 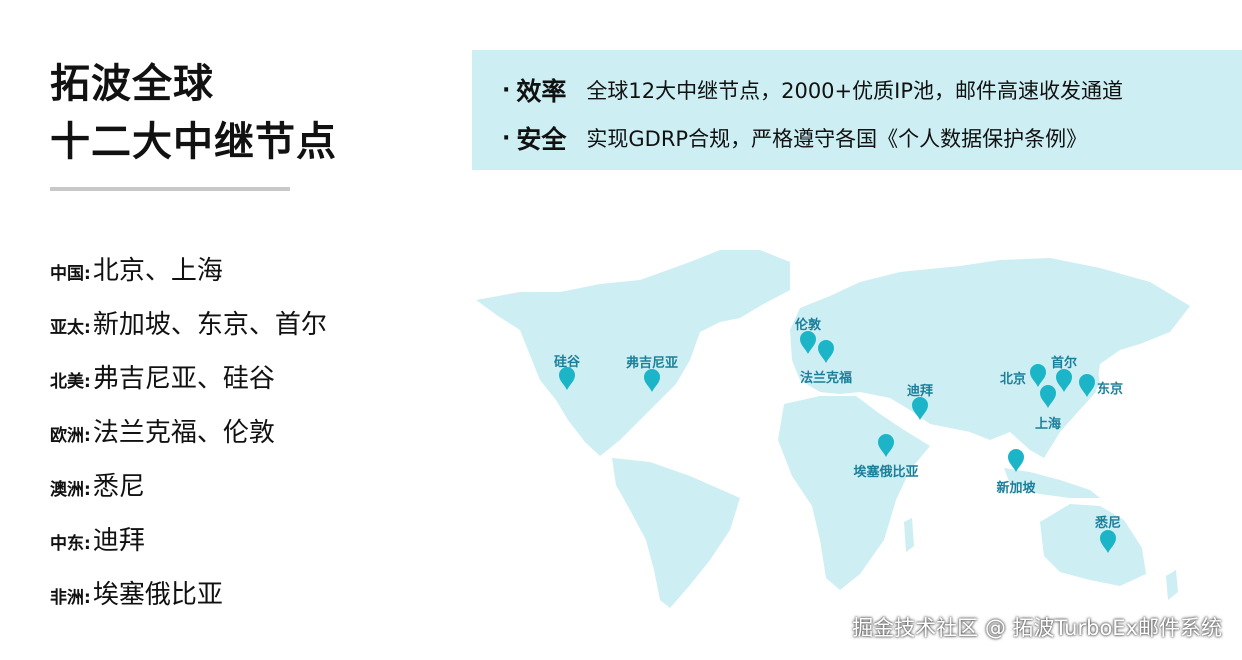 I want to click on pin-label: 迪拜, so click(x=920, y=391).